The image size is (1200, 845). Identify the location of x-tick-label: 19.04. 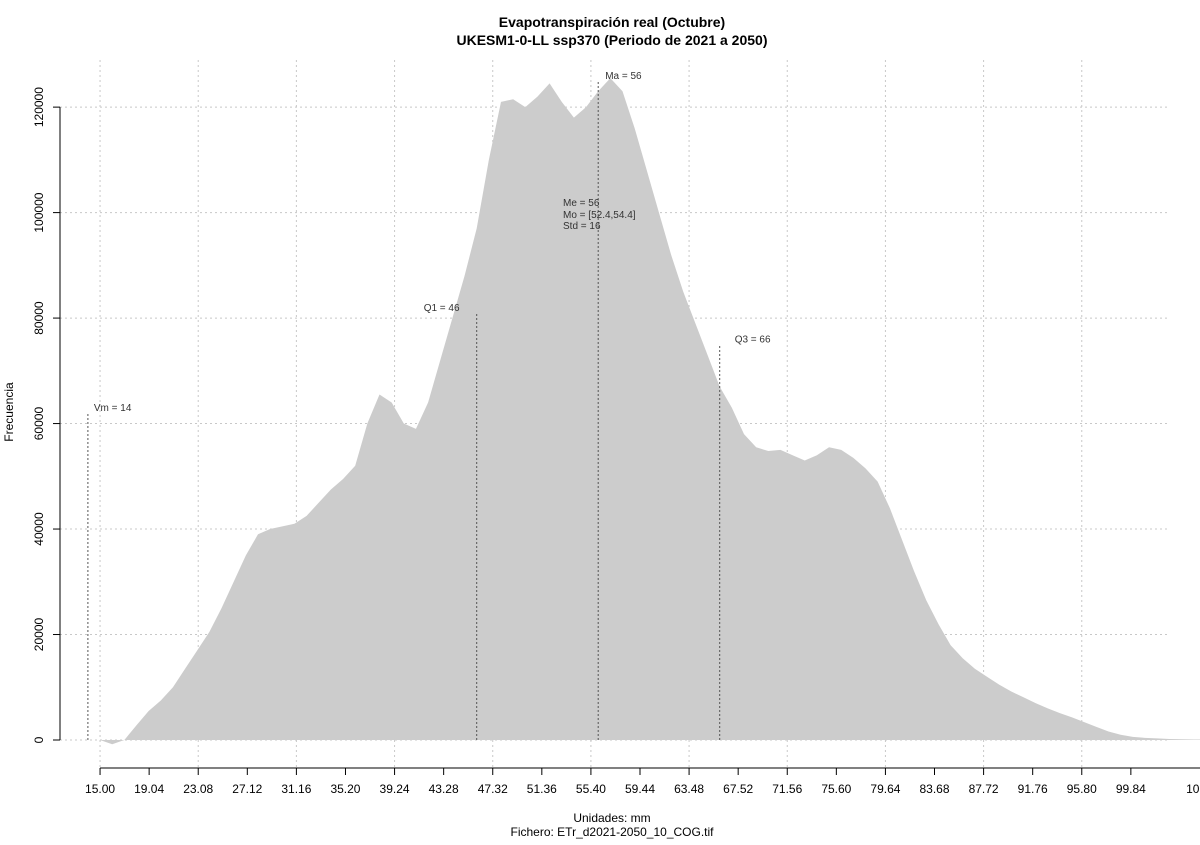
(149, 789).